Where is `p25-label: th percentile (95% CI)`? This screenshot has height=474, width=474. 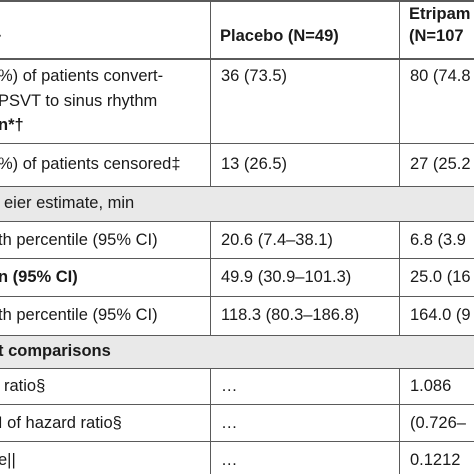
p25-label: th percentile (95% CI) is located at coordinates (79, 240).